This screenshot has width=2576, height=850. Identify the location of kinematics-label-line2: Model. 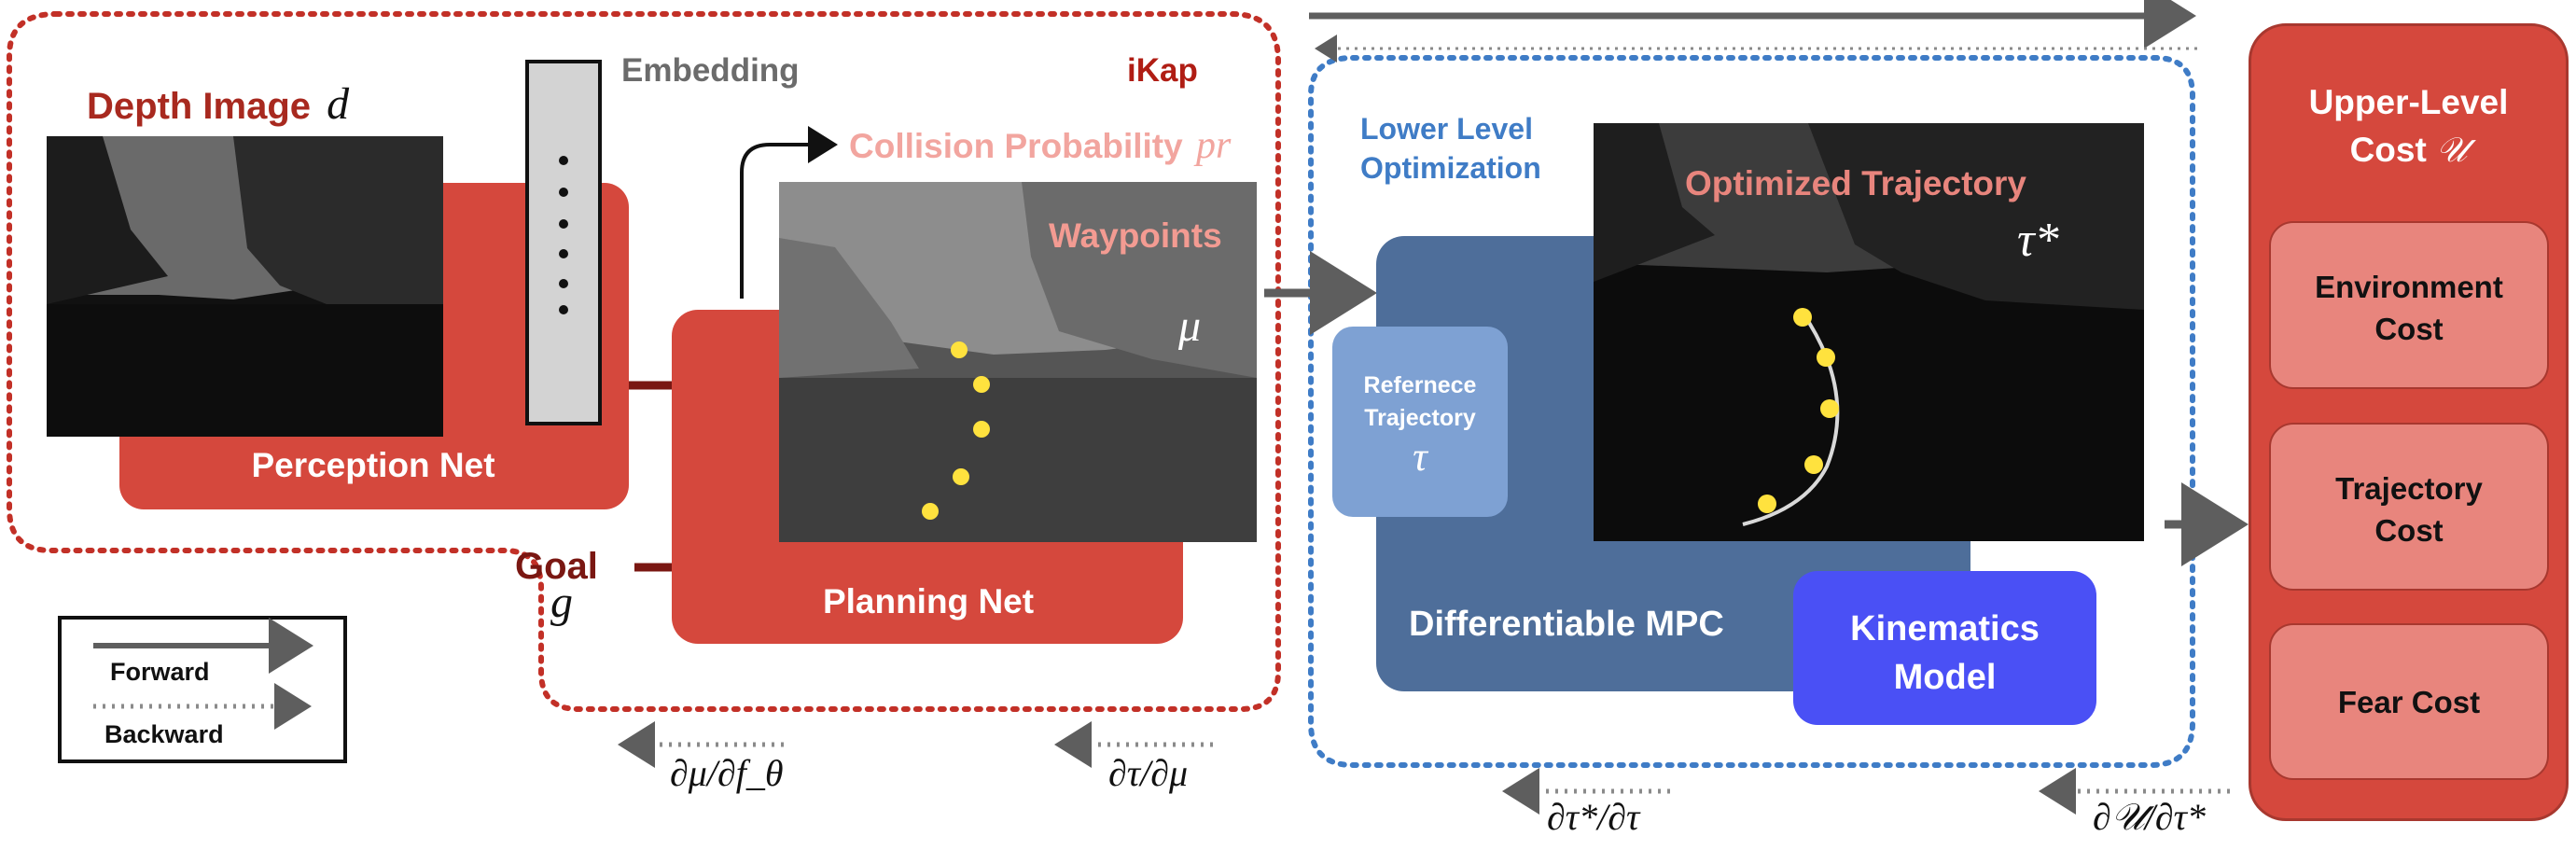
(1945, 678).